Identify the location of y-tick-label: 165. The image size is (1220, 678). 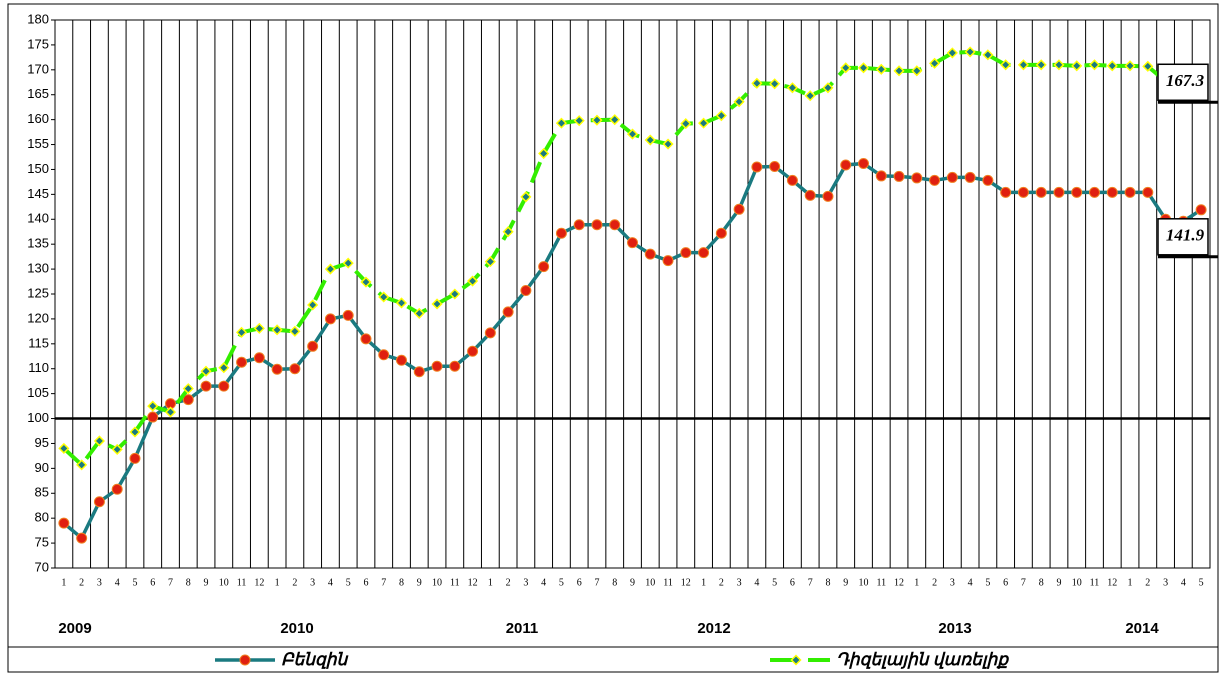
(38, 93).